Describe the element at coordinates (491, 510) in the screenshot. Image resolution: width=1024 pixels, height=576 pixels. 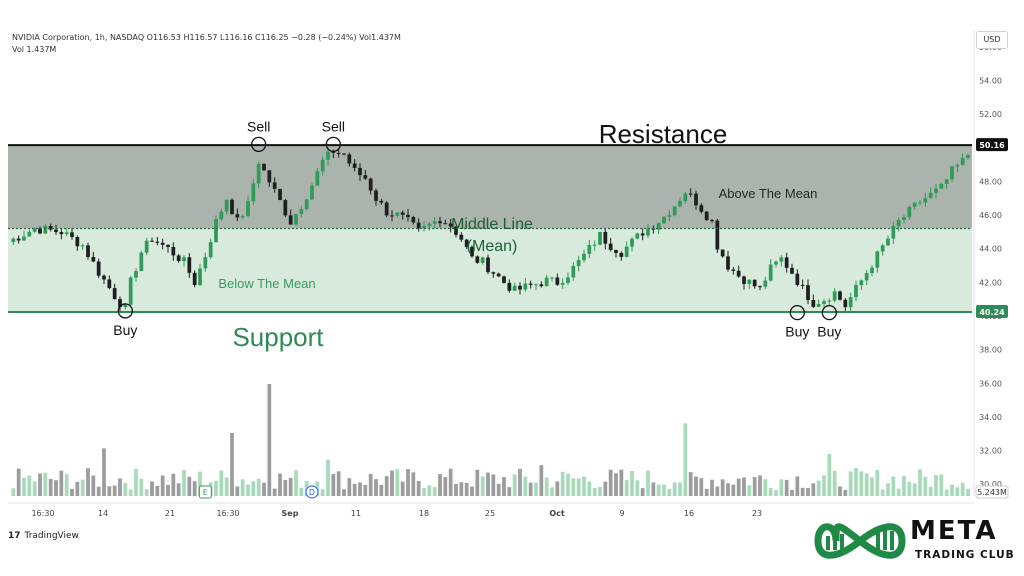
I see `x-axis-ticks: 16:30 14 21 16:30 Sep 11 18 25 Oct 9 16 23` at that location.